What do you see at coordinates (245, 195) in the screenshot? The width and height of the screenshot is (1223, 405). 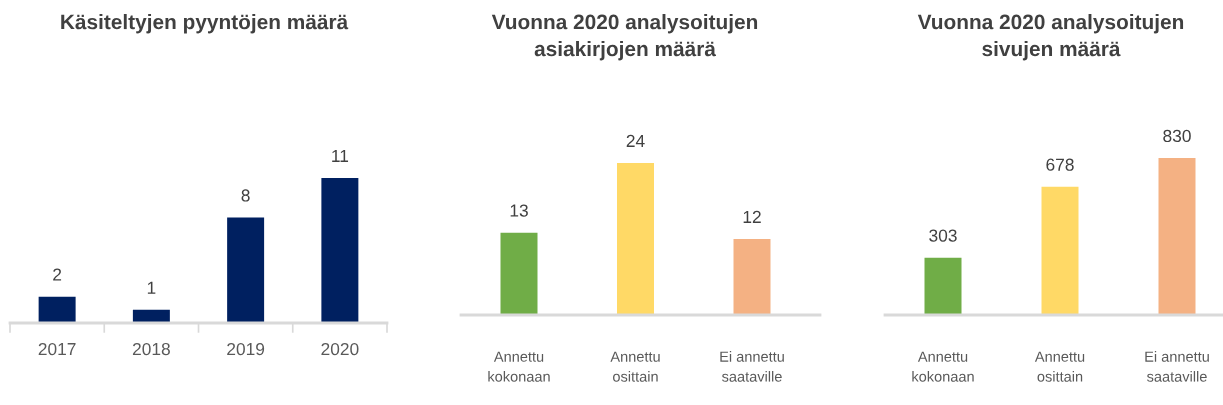 I see `data-label: 8` at bounding box center [245, 195].